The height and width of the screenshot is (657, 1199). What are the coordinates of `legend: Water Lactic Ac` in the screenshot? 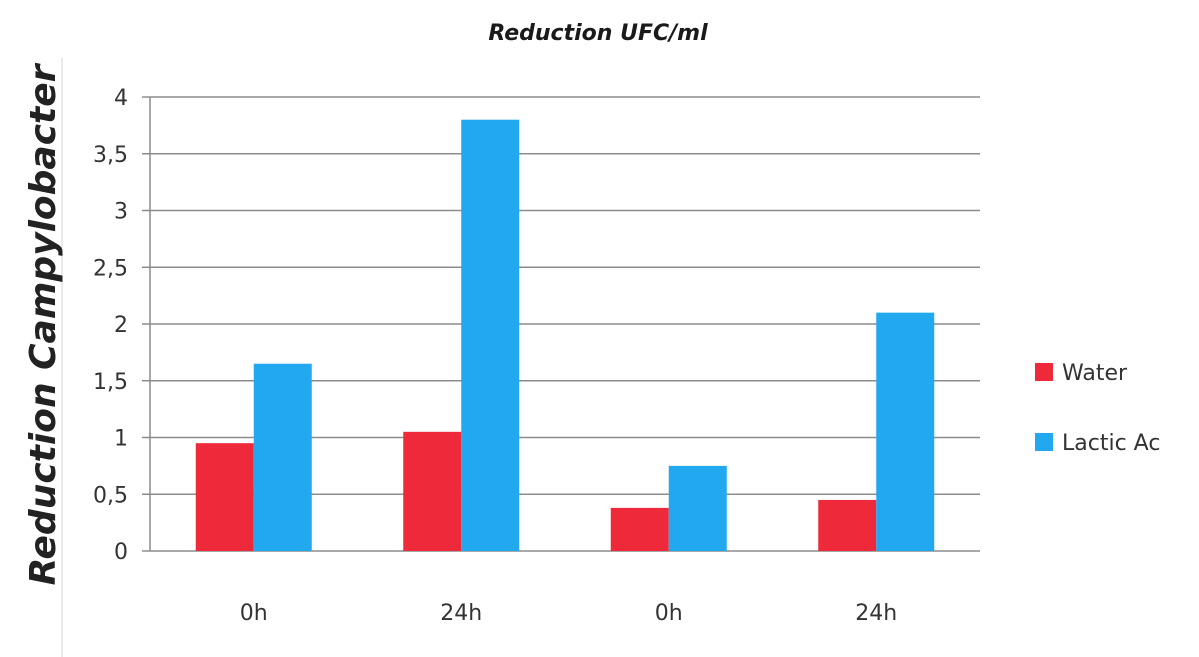 It's located at (1097, 408).